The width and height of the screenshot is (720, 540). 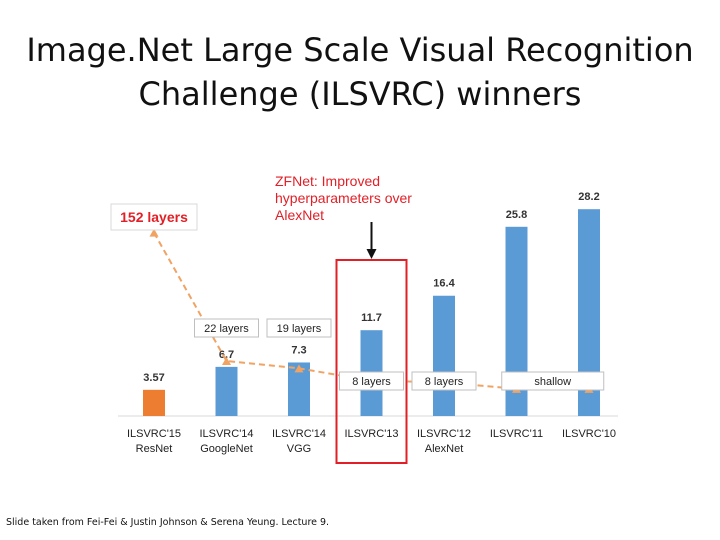 I want to click on depth-label: shallow, so click(x=552, y=382).